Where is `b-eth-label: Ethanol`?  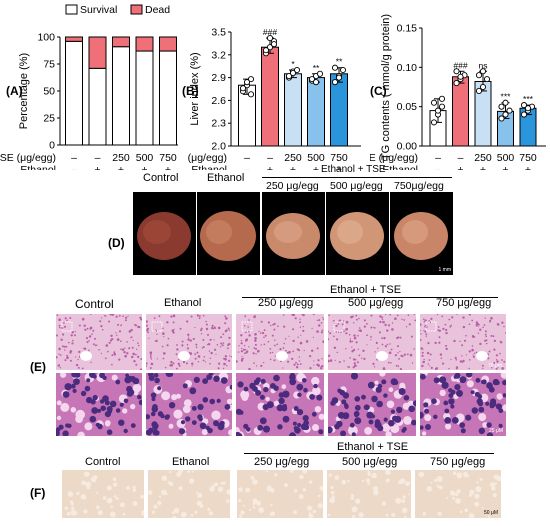 b-eth-label: Ethanol is located at coordinates (209, 167).